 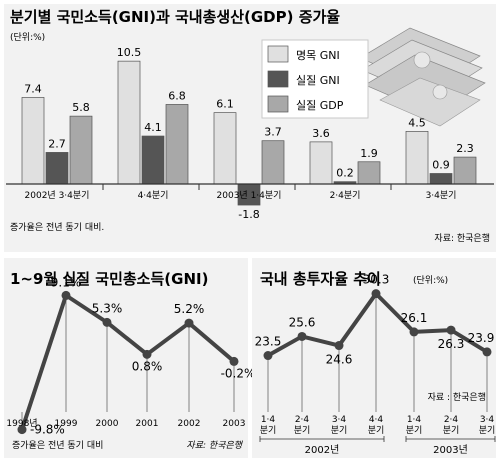 What do you see at coordinates (441, 195) in the screenshot?
I see `bar-category-label: 3·4분기` at bounding box center [441, 195].